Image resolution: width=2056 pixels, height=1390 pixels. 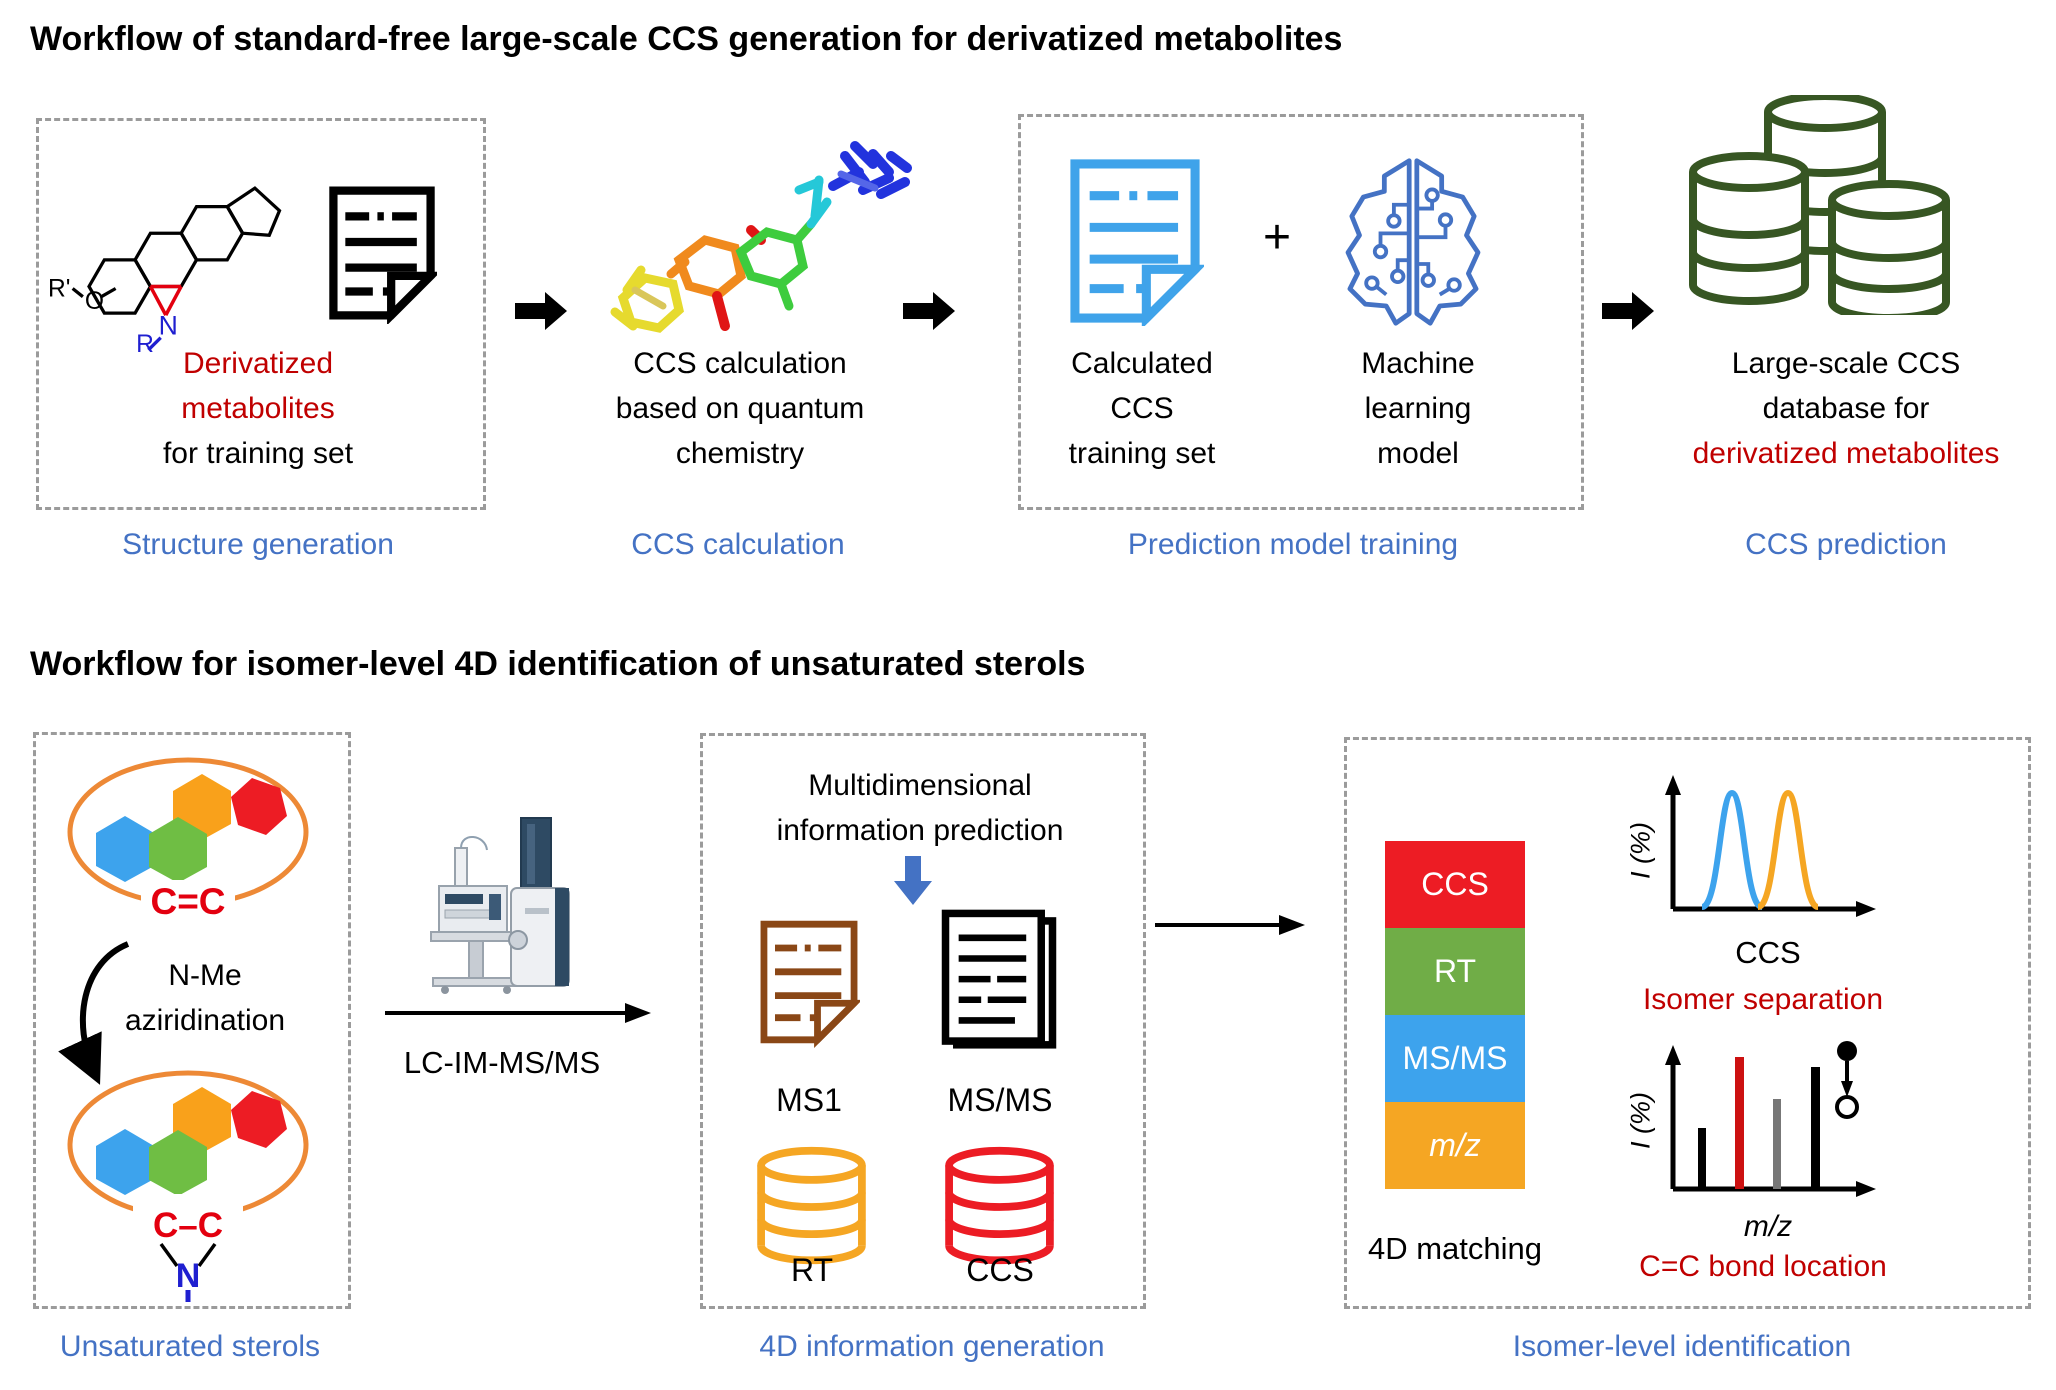 What do you see at coordinates (1846, 363) in the screenshot?
I see `label-line: Large-scale CCS` at bounding box center [1846, 363].